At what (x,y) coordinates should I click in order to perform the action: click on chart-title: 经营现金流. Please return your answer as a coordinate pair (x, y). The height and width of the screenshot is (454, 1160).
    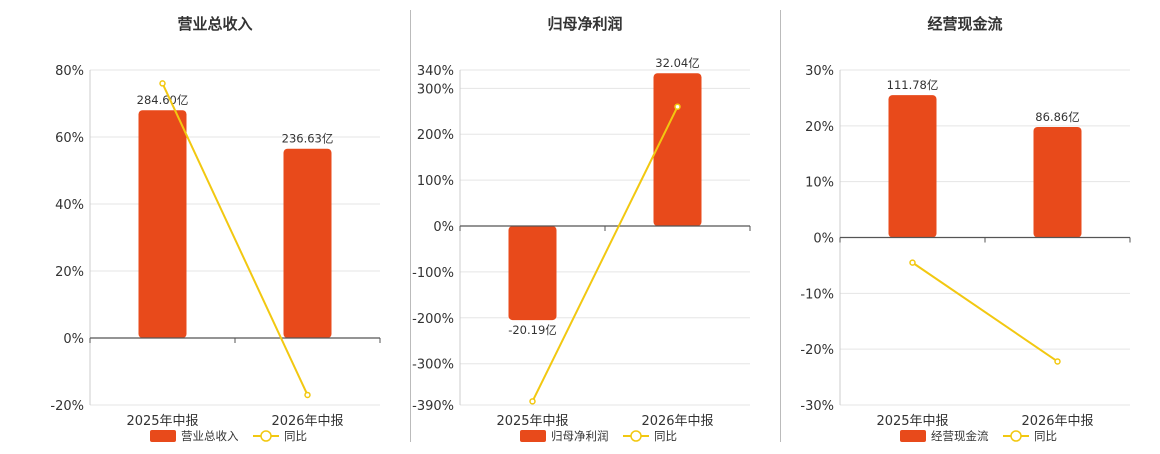
    Looking at the image, I should click on (964, 24).